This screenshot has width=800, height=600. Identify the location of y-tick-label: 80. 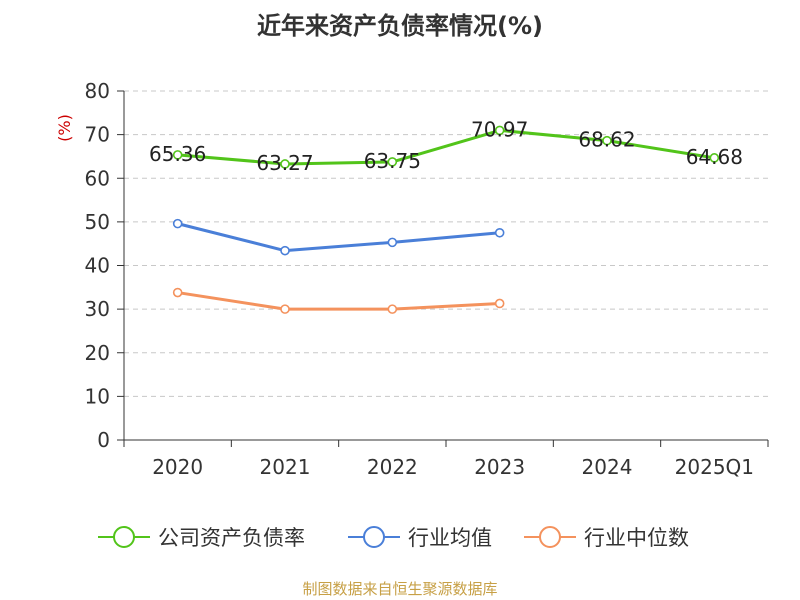
(97, 91).